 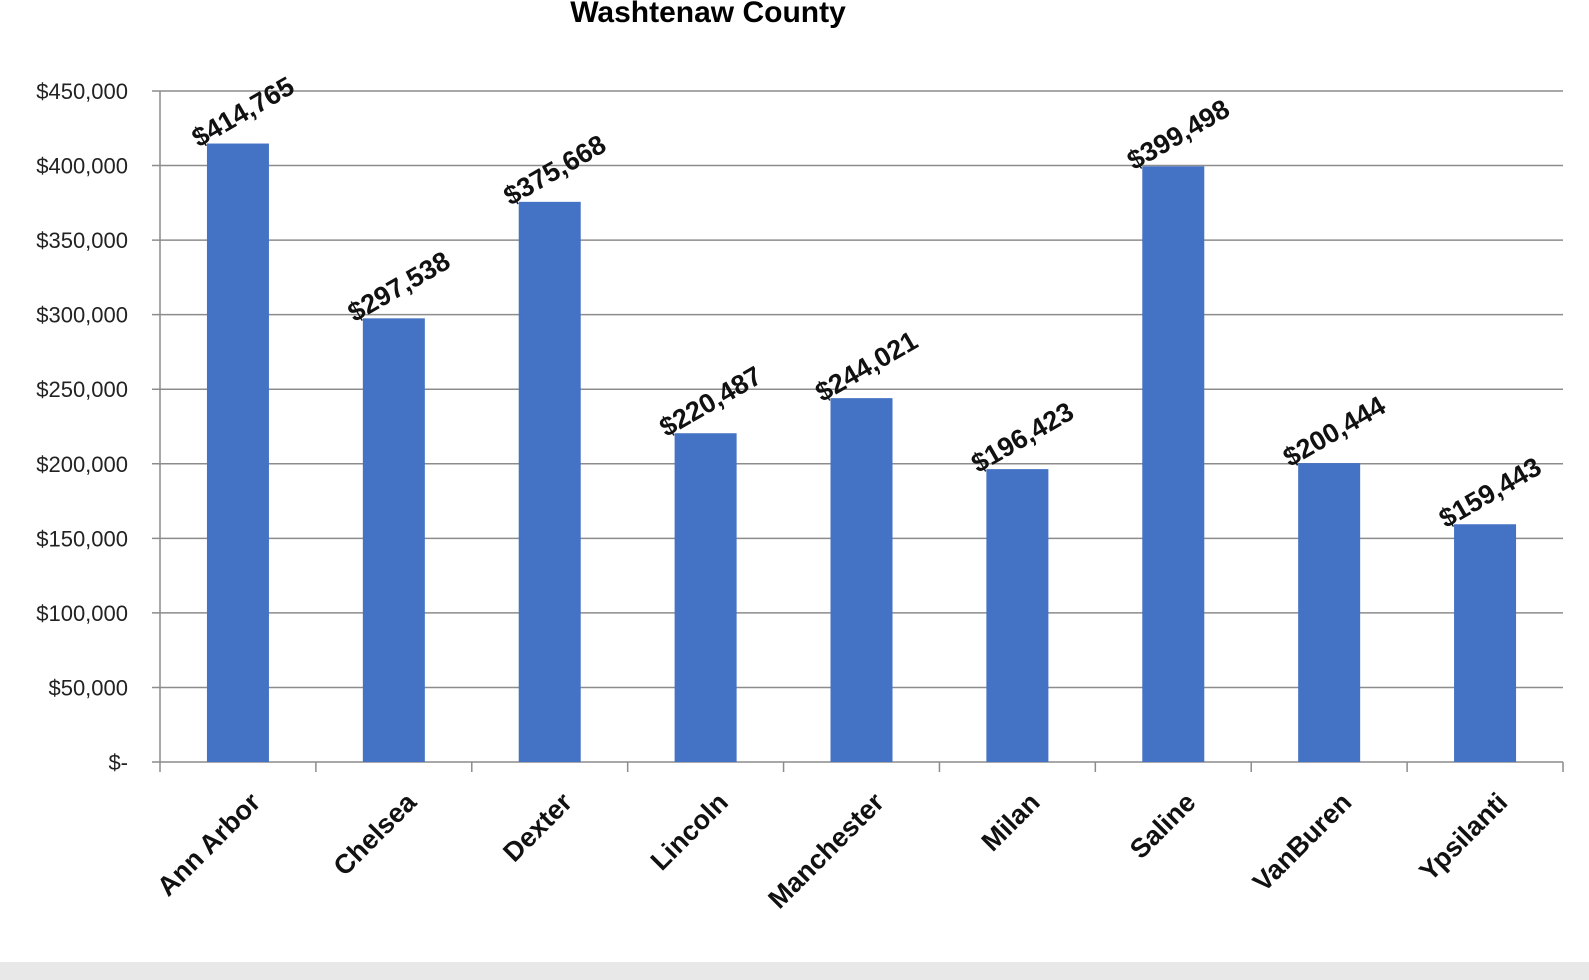 What do you see at coordinates (243, 112) in the screenshot?
I see `data-label: $414,765` at bounding box center [243, 112].